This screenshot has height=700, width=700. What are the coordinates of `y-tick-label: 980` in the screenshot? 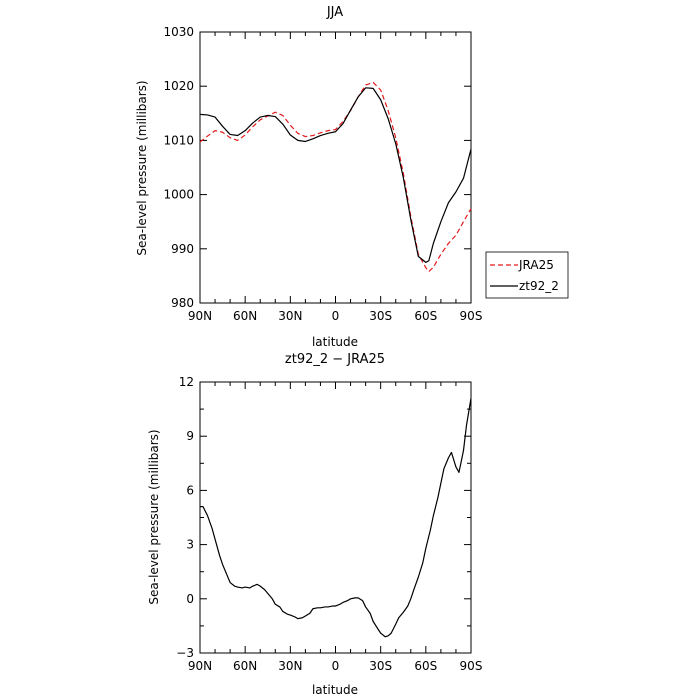 It's located at (182, 303).